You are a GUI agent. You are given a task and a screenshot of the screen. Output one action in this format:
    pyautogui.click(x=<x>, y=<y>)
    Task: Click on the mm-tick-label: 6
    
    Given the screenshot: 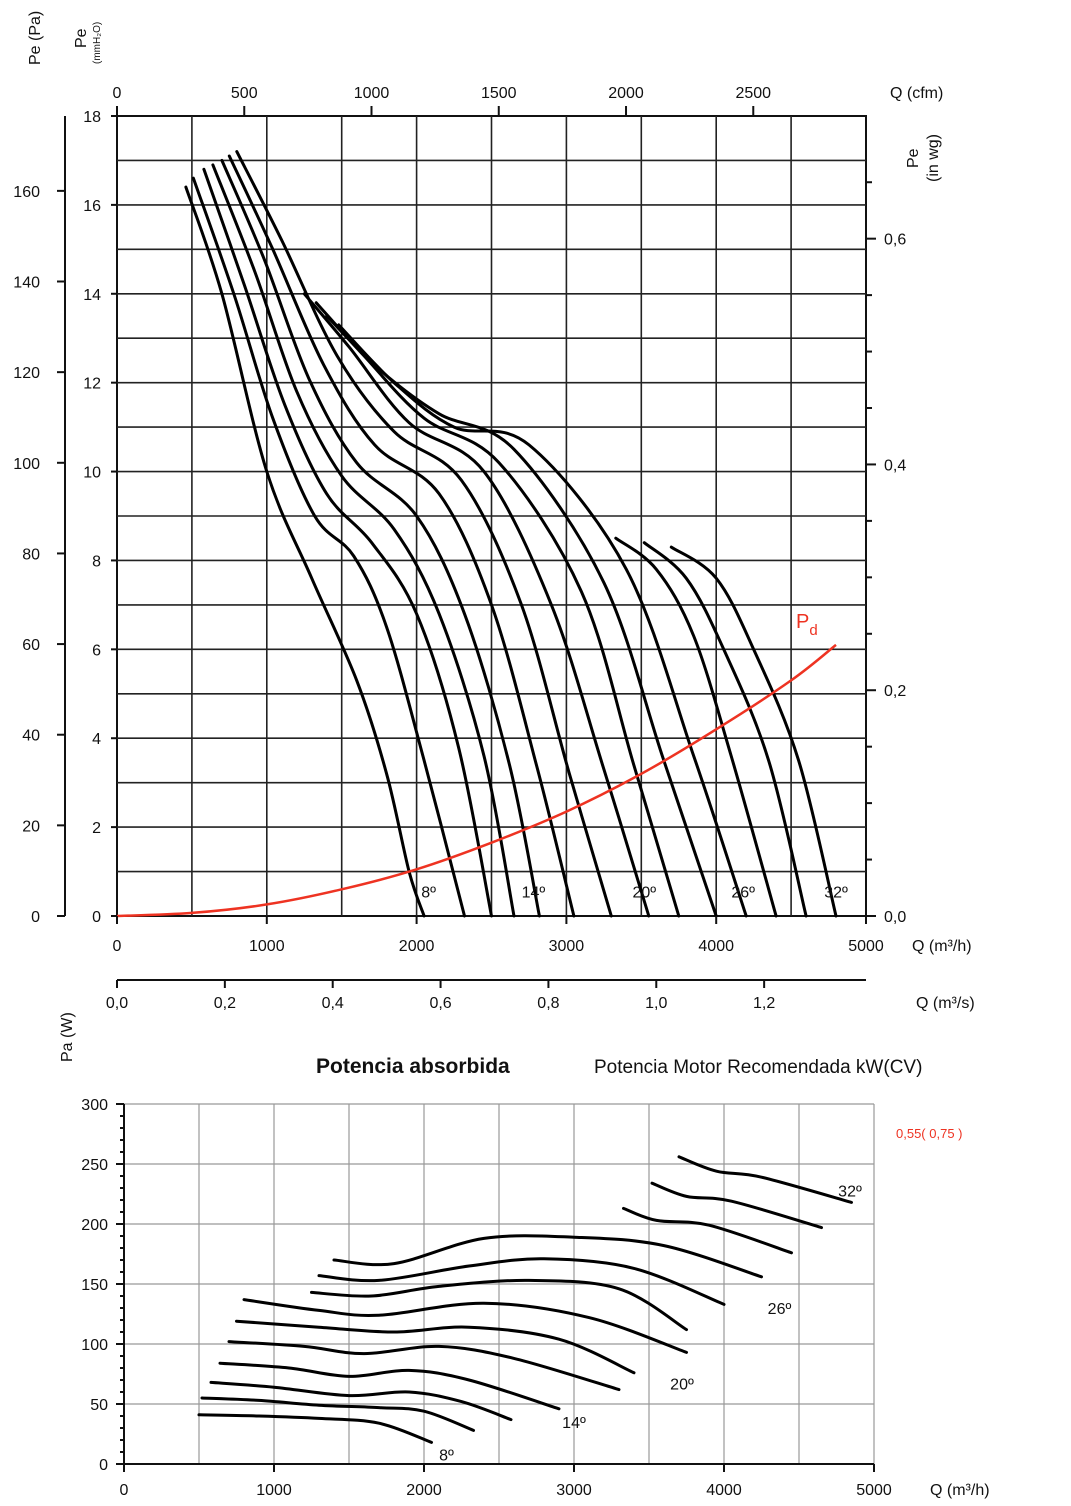 What is the action you would take?
    pyautogui.click(x=96, y=650)
    